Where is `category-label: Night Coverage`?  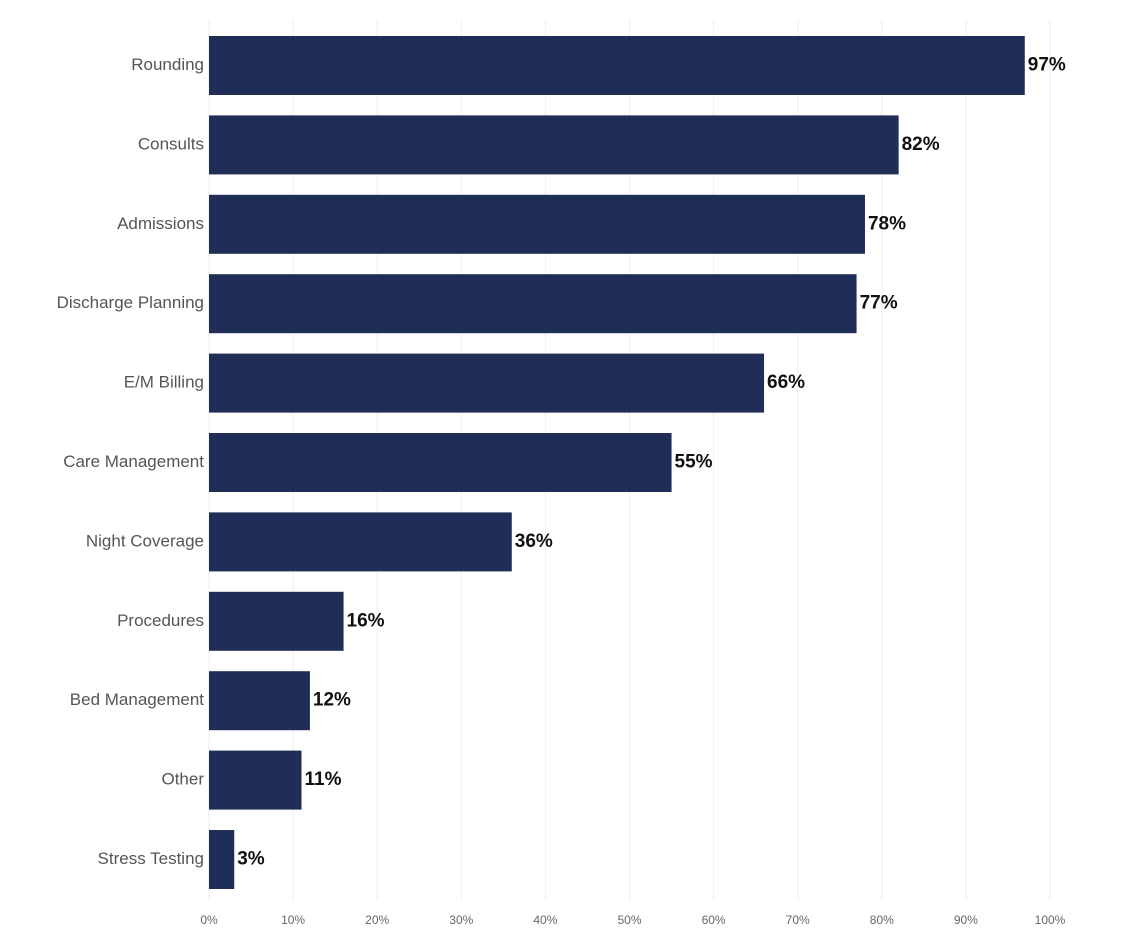 category-label: Night Coverage is located at coordinates (145, 540).